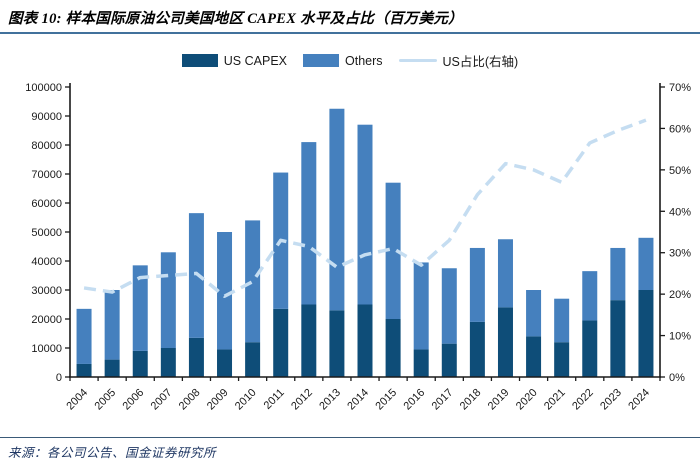 The image size is (700, 465). What do you see at coordinates (639, 400) in the screenshot?
I see `year-label: 2024` at bounding box center [639, 400].